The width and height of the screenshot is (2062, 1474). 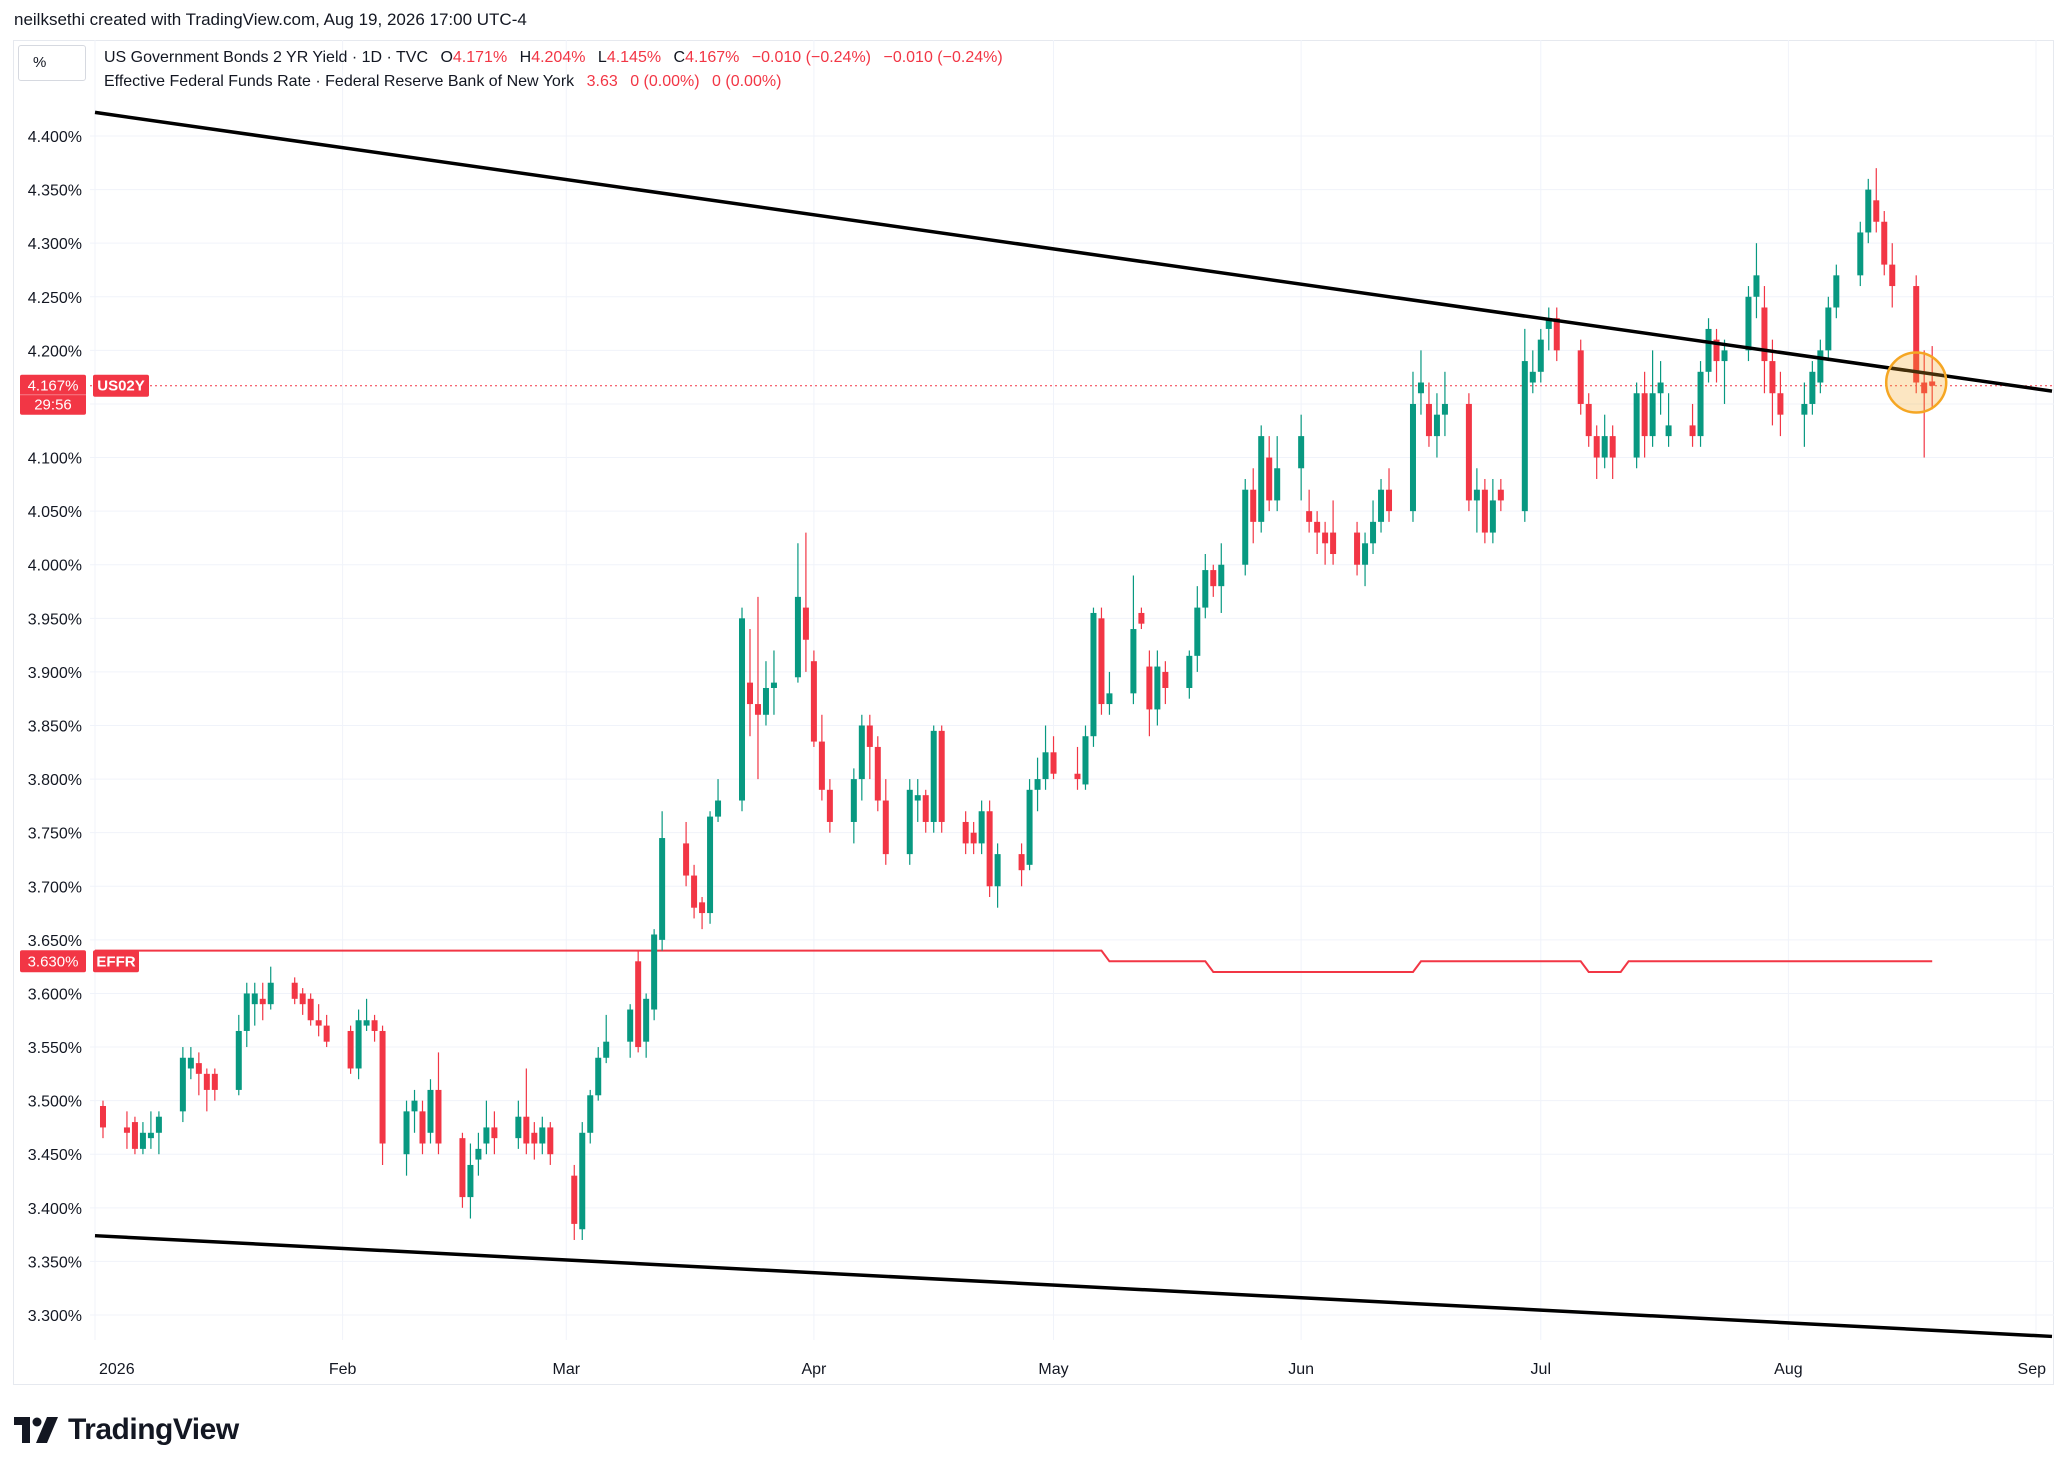 I want to click on price-label-value: 3.630%, so click(x=53, y=961).